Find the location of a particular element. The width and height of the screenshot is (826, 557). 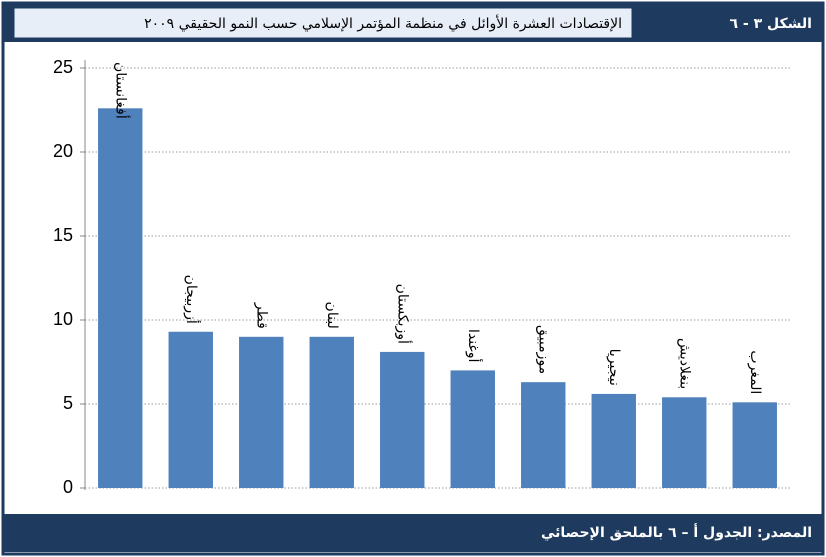

category-label: لبنان is located at coordinates (332, 315).